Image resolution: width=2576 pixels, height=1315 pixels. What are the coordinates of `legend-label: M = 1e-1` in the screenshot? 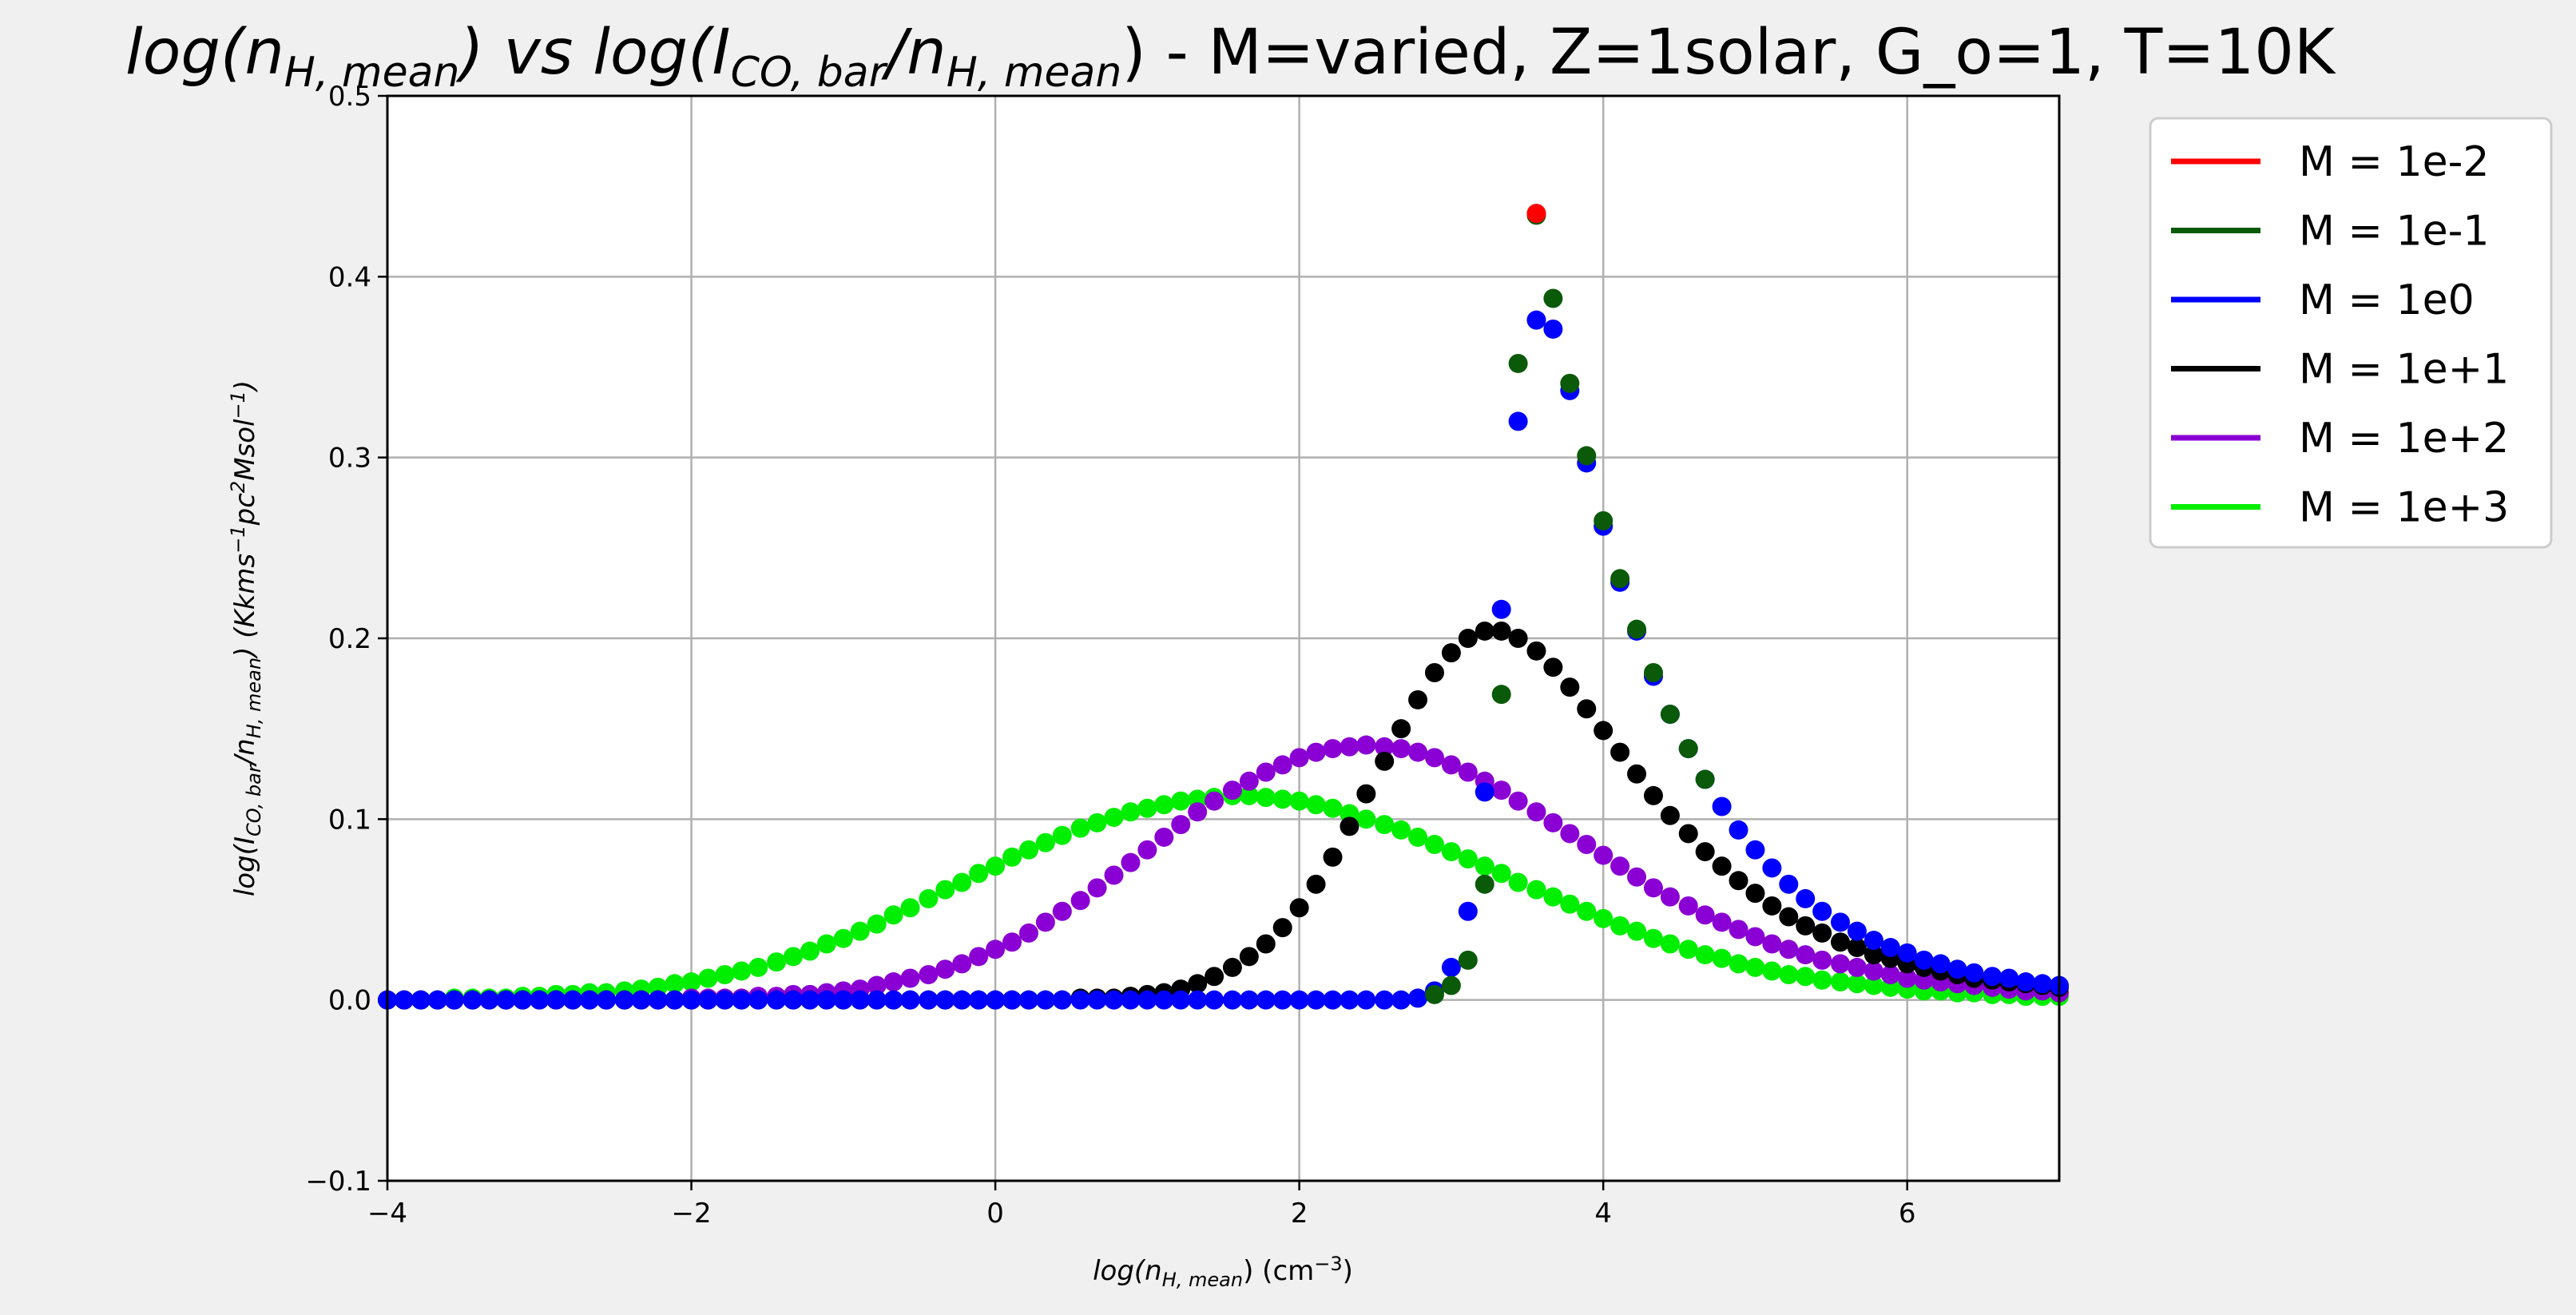 It's located at (2394, 232).